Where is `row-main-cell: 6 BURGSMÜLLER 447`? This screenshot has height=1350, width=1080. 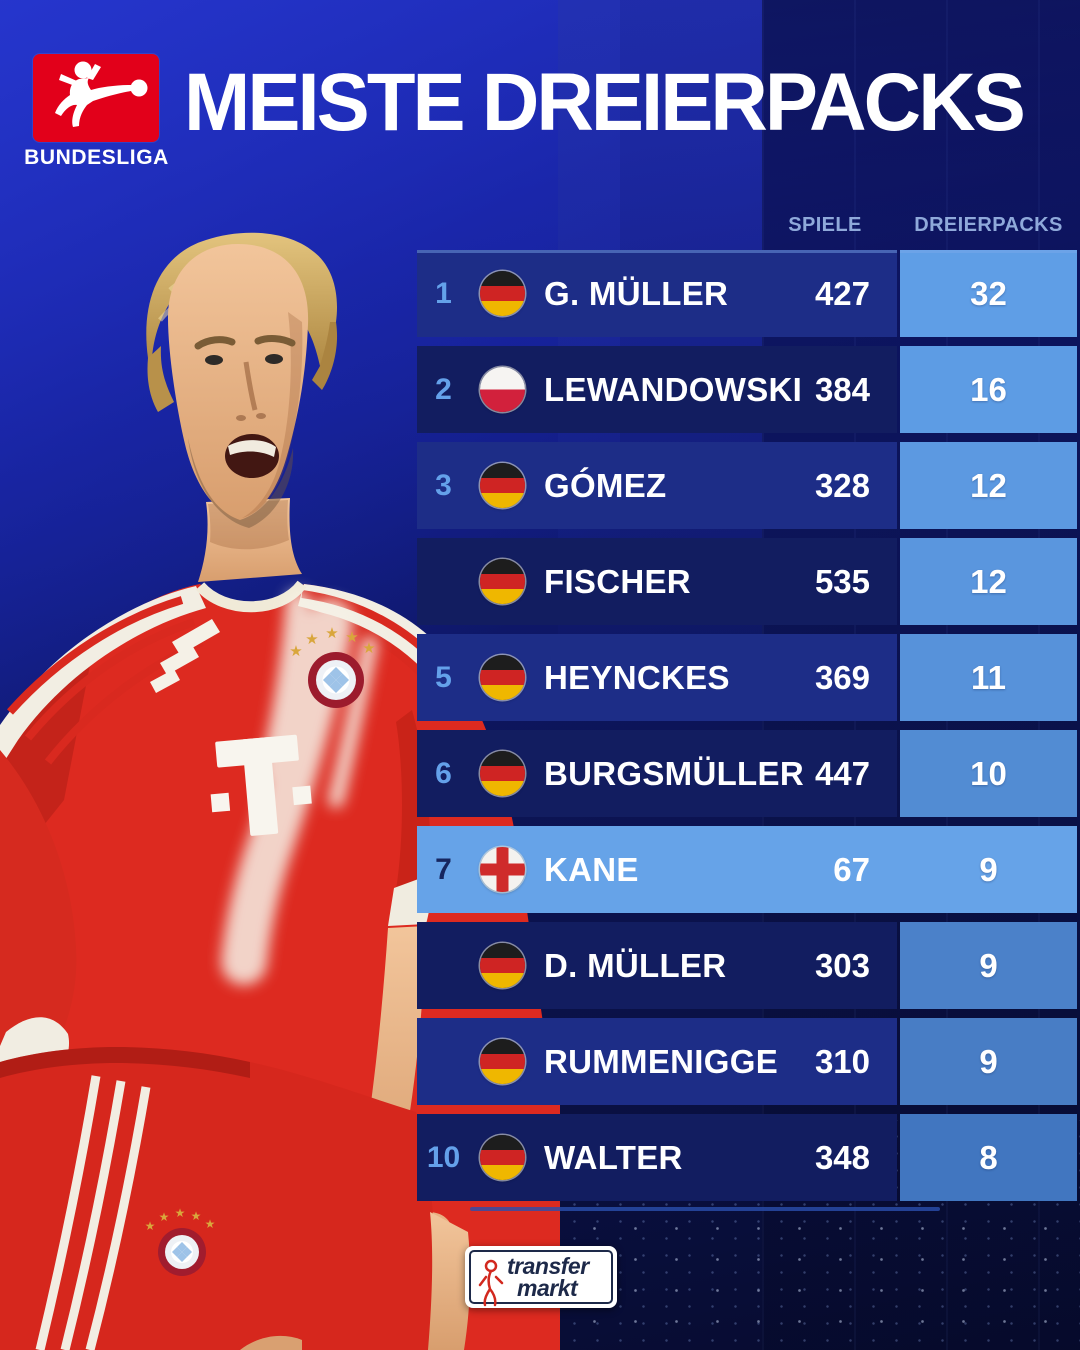 row-main-cell: 6 BURGSMÜLLER 447 is located at coordinates (657, 773).